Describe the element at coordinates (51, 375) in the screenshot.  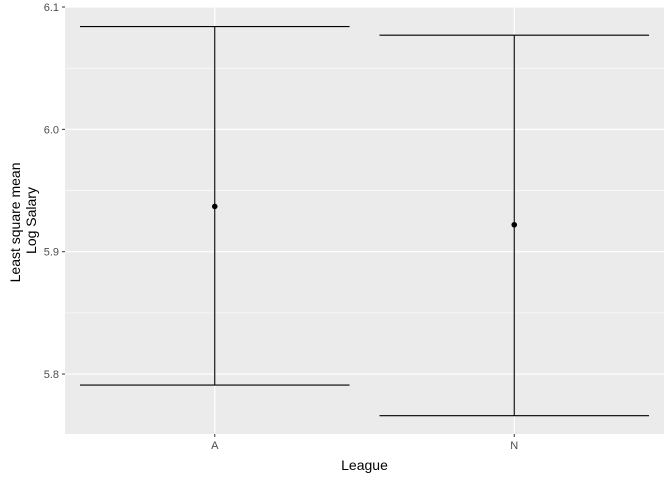
I see `y-tick-label: 5.8` at that location.